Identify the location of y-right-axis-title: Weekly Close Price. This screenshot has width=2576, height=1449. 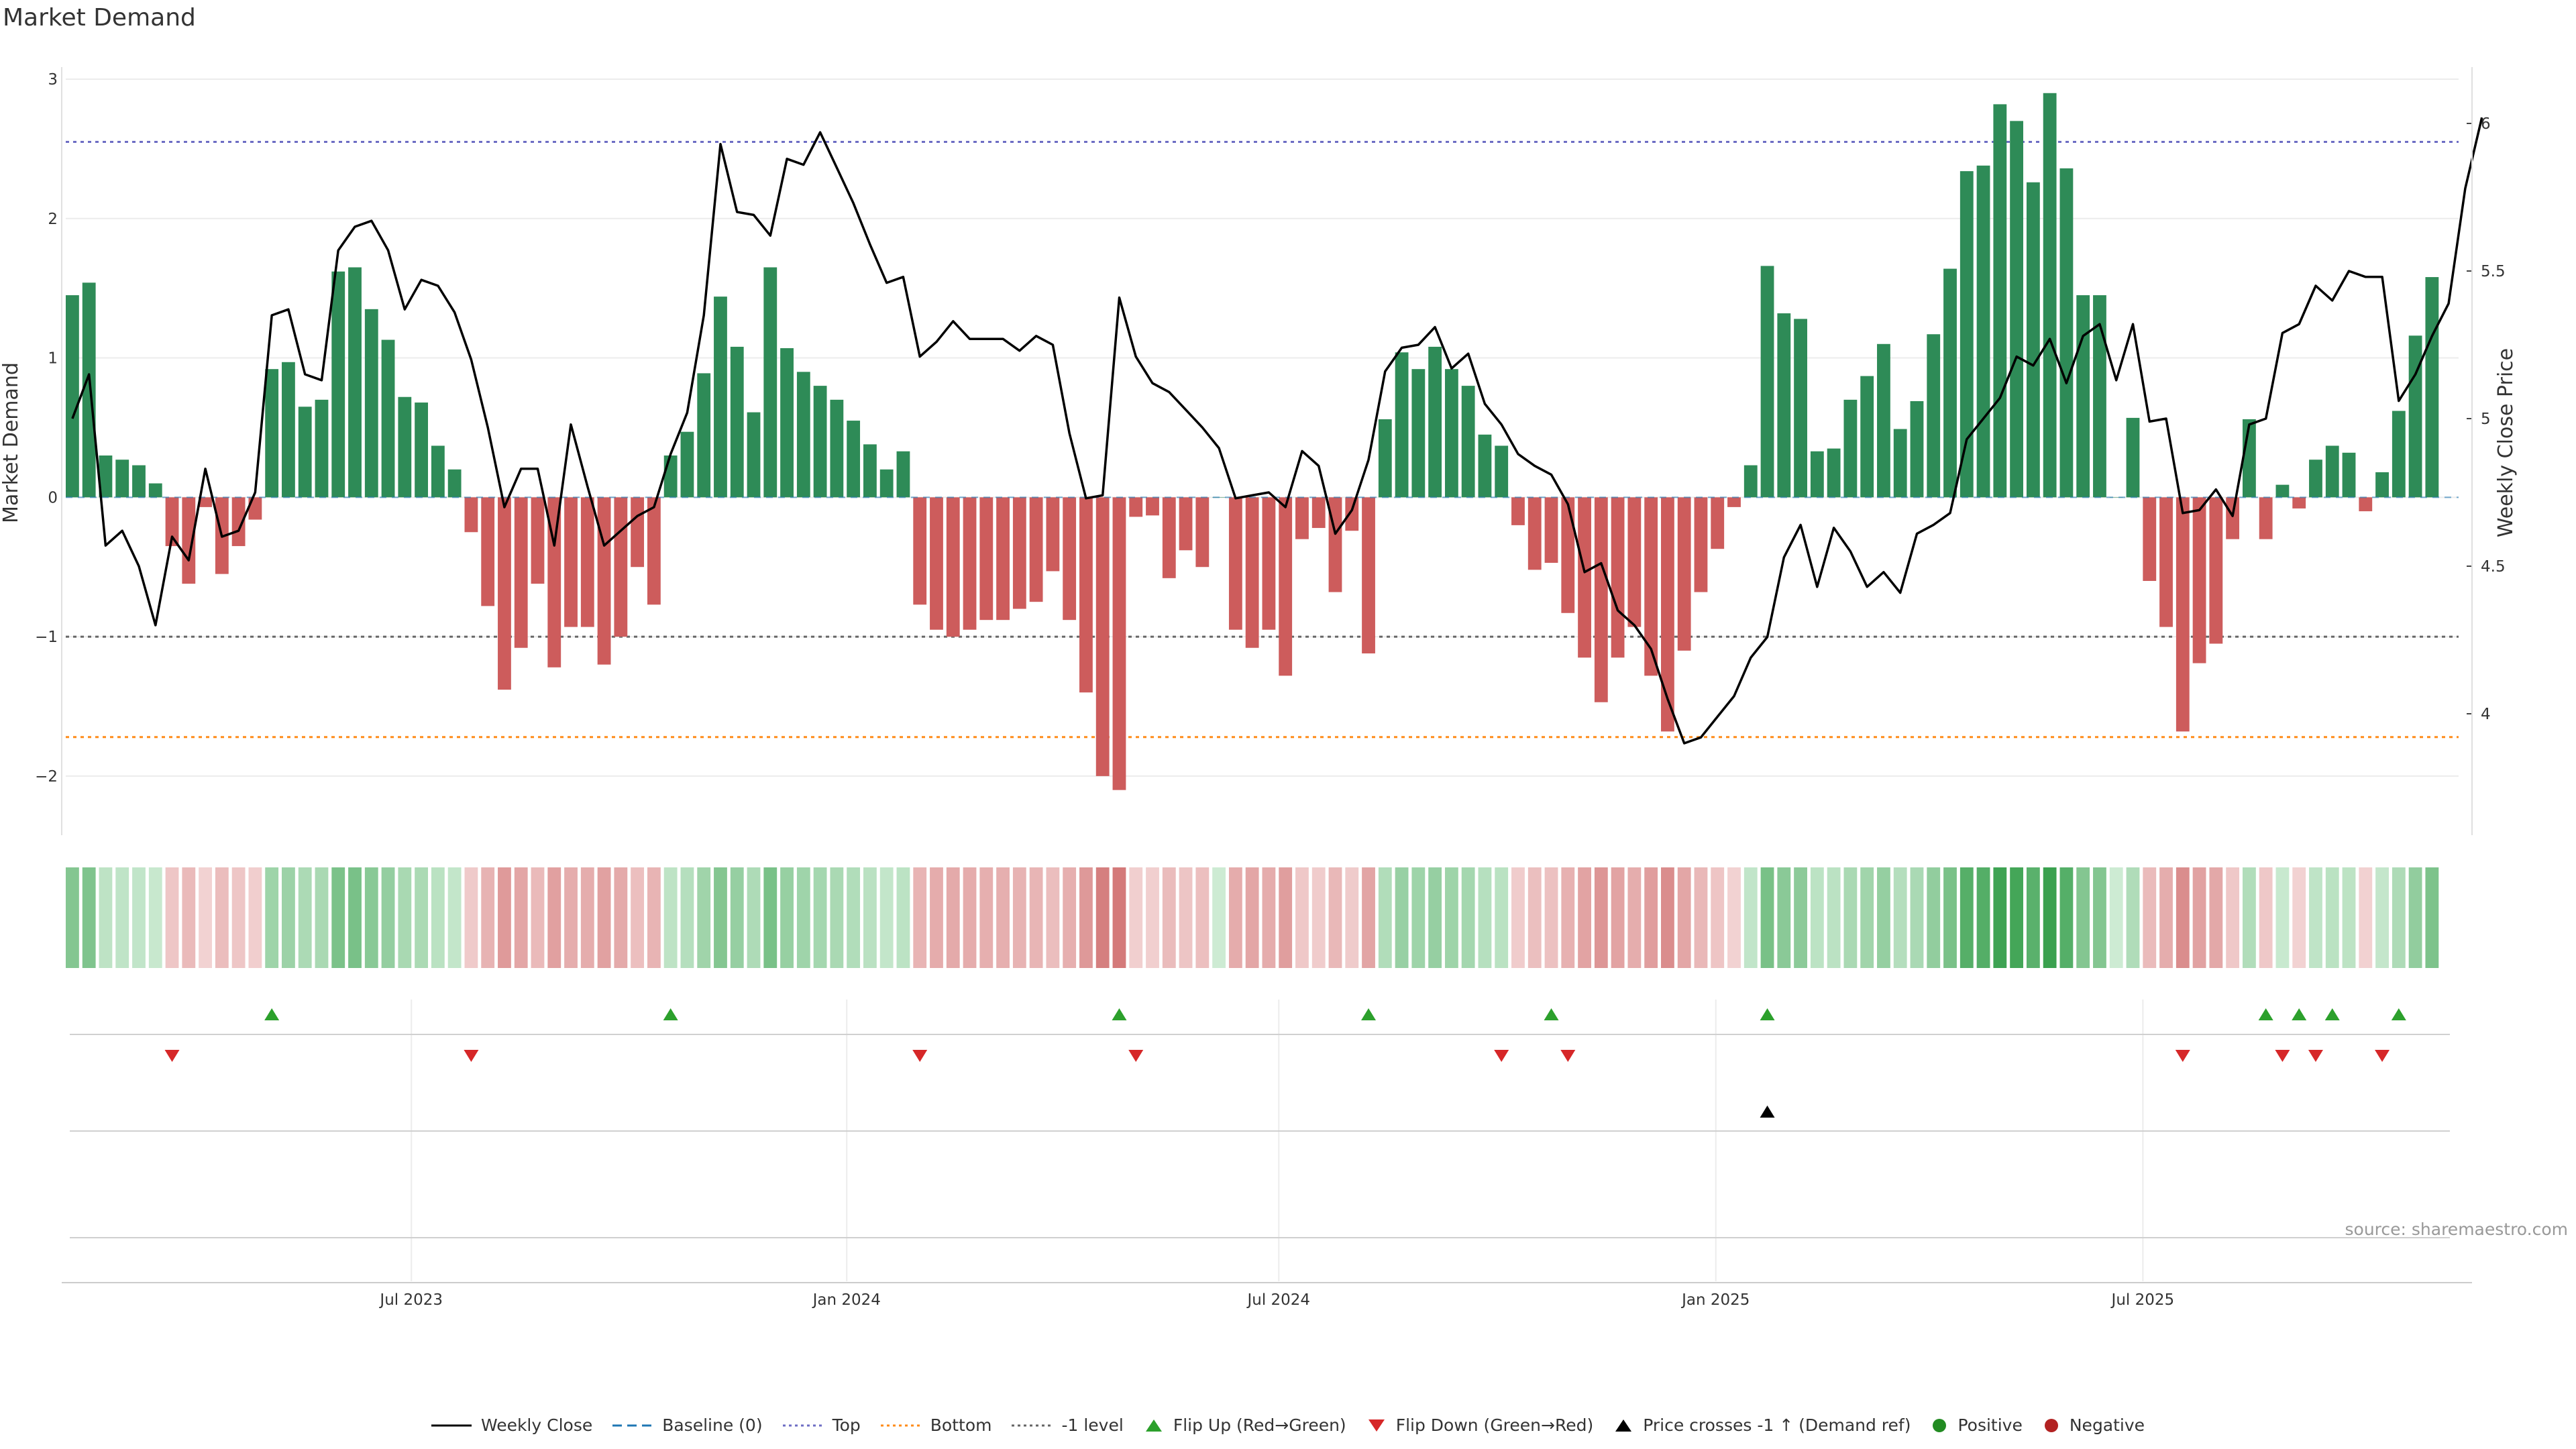
(2506, 442).